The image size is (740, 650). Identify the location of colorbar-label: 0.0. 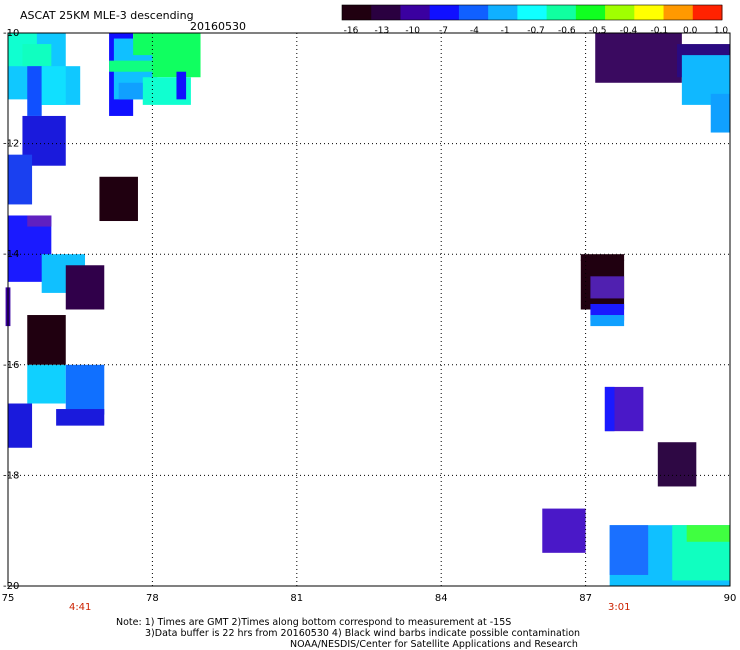
(690, 31).